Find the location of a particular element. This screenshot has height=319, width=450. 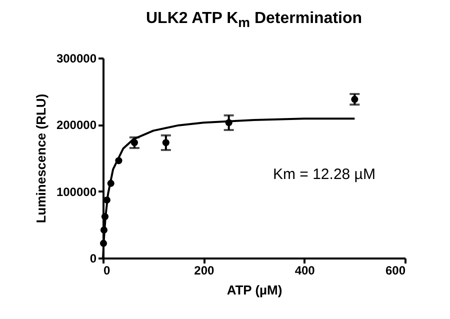

x-tick-label: 200 is located at coordinates (204, 271).